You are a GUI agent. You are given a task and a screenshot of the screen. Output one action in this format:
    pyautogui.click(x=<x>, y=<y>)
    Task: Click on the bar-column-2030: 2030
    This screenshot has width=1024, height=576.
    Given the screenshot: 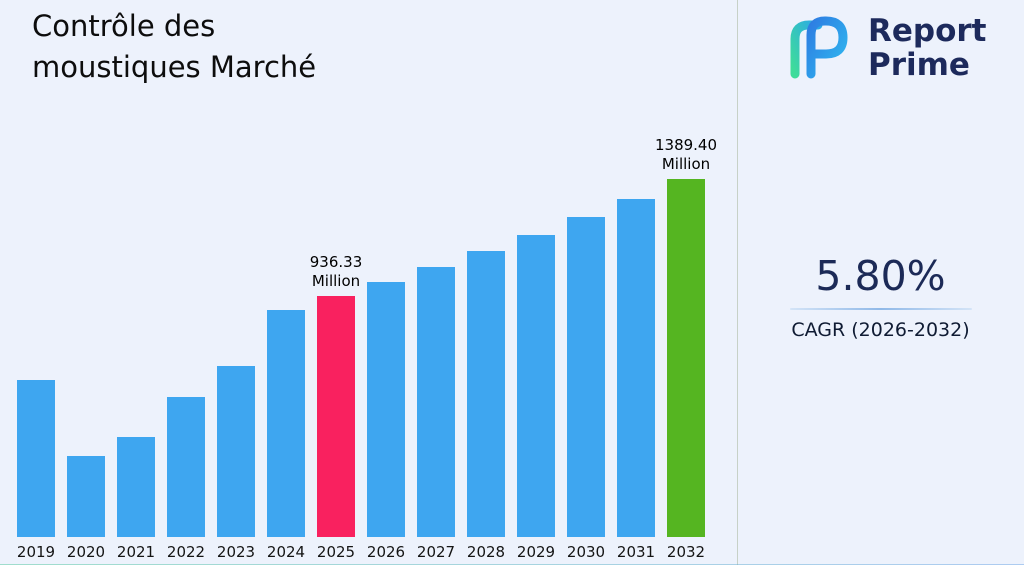 What is the action you would take?
    pyautogui.click(x=586, y=389)
    